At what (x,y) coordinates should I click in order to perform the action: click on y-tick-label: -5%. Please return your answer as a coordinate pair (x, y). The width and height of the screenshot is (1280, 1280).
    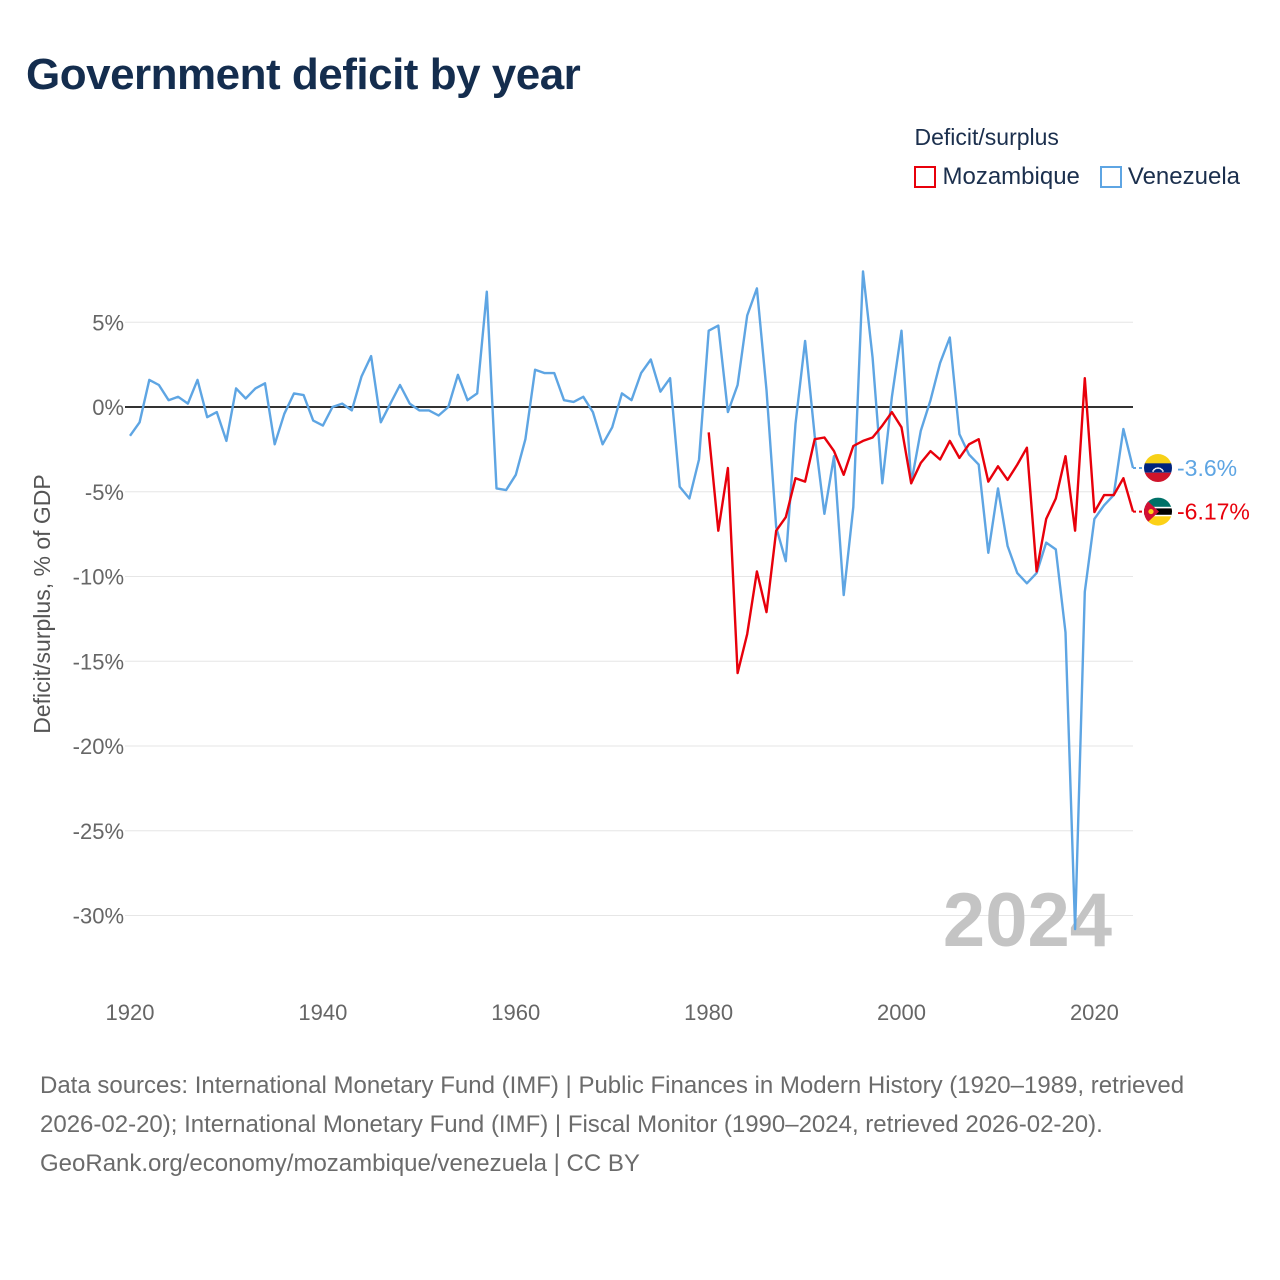
    Looking at the image, I should click on (104, 492).